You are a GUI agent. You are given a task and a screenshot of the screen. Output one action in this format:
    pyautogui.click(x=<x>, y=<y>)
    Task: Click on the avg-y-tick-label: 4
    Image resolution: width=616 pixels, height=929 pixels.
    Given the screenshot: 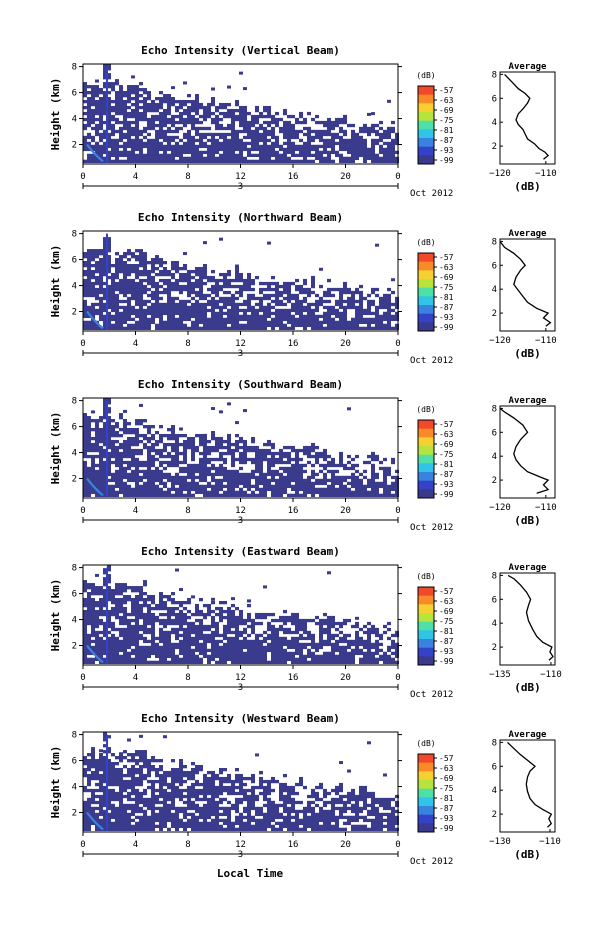 What is the action you would take?
    pyautogui.click(x=494, y=290)
    